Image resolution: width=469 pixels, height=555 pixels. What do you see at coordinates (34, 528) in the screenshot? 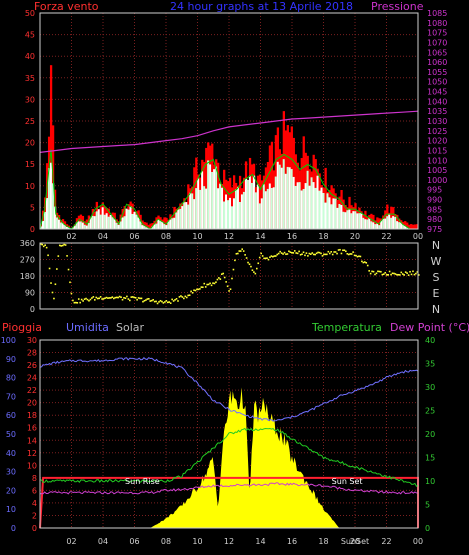
I see `rain-tick-label: 0` at bounding box center [34, 528].